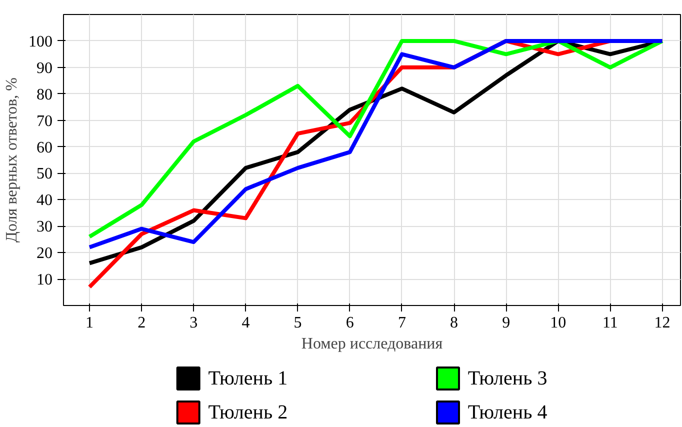 The image size is (682, 427). I want to click on x-tick-label: 10, so click(558, 323).